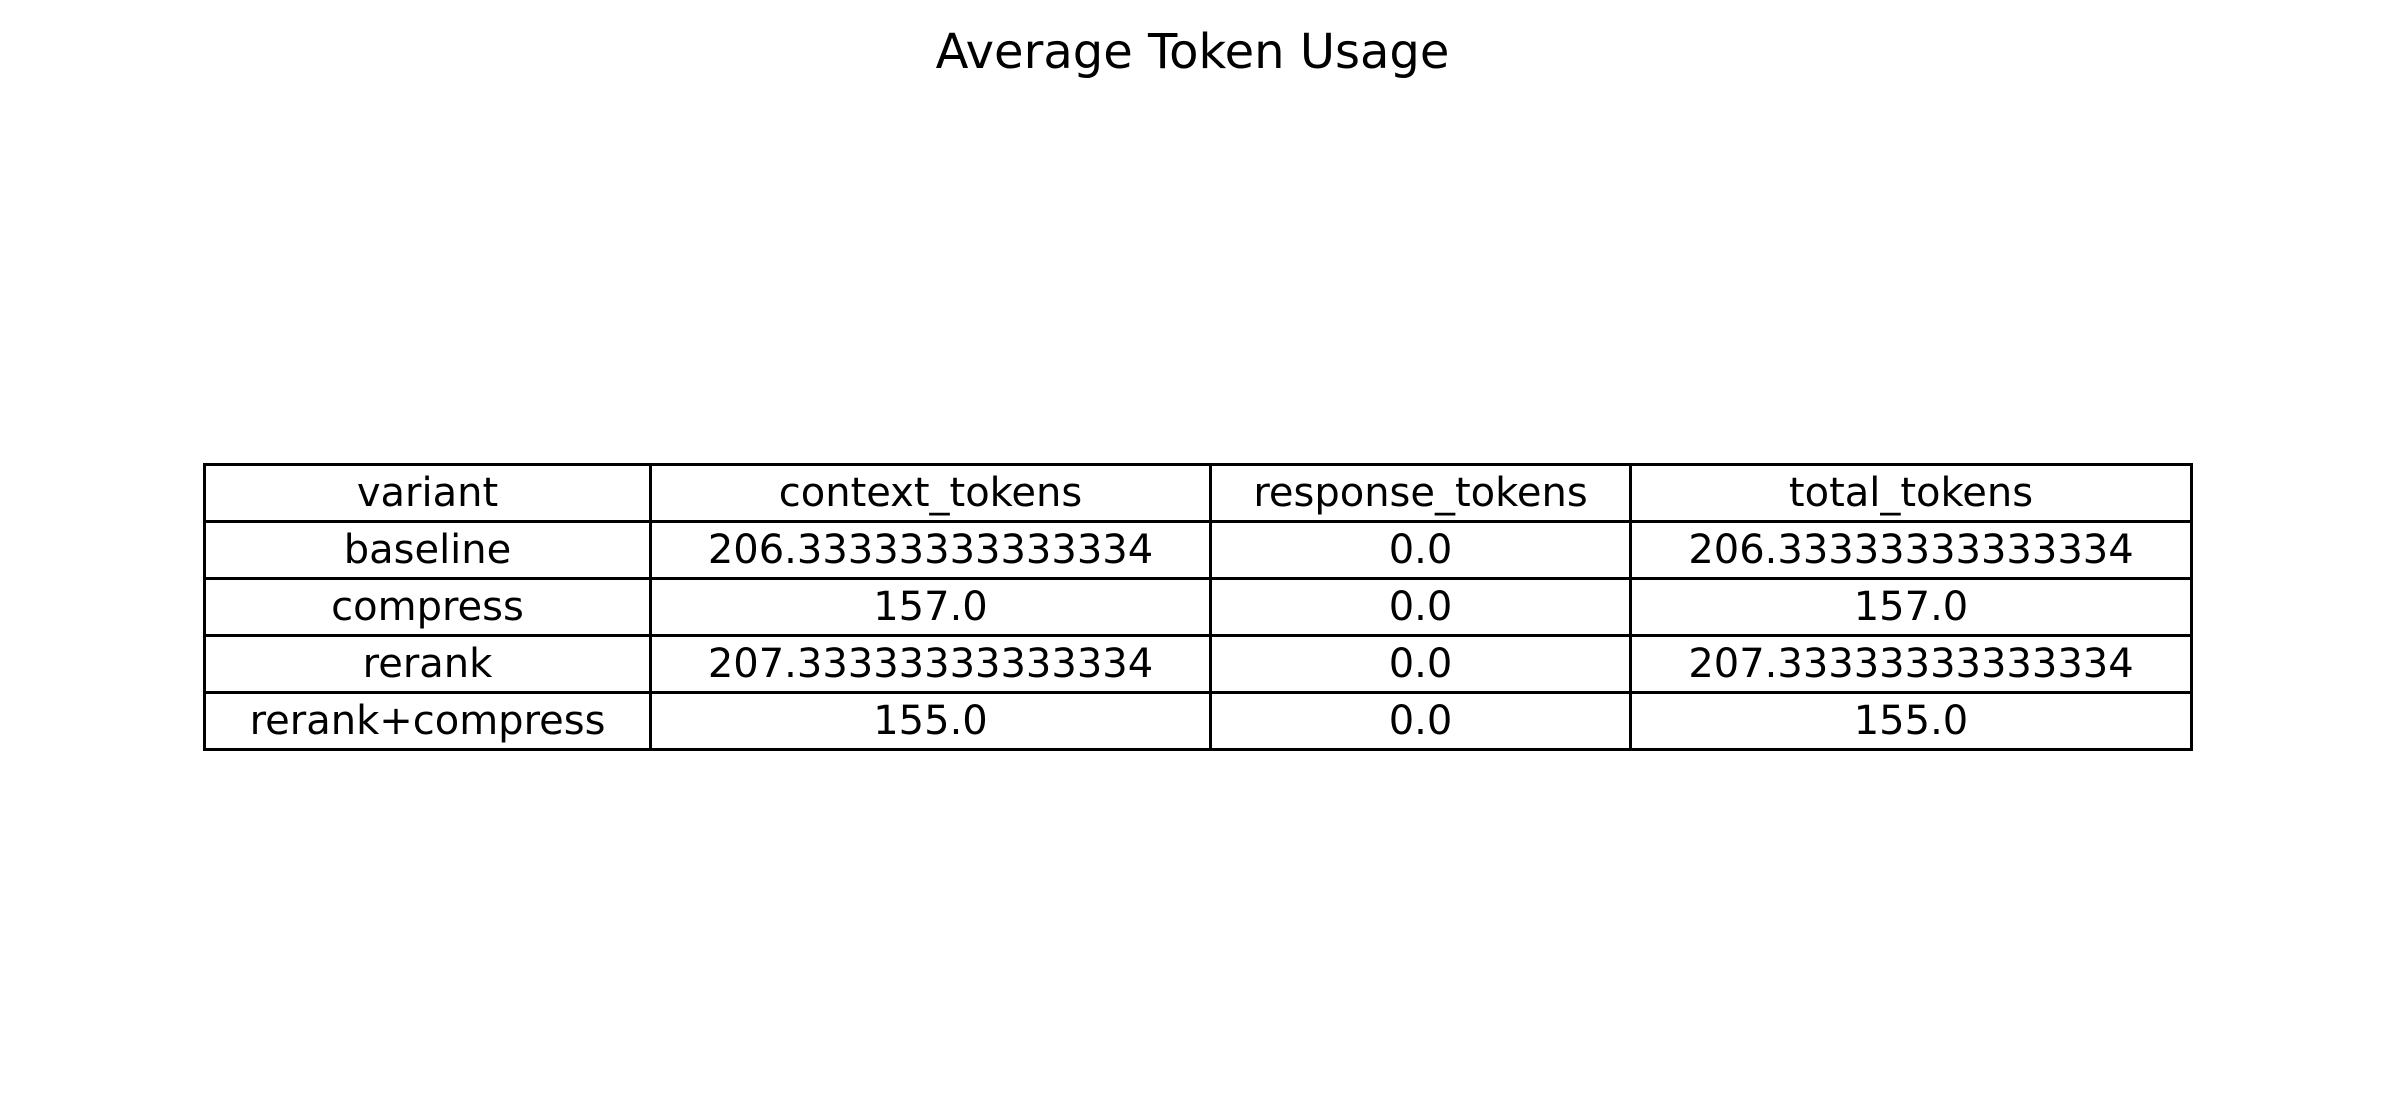 The height and width of the screenshot is (1105, 2385). Describe the element at coordinates (1911, 721) in the screenshot. I see `table-cell-total-tokens: 155.0` at that location.